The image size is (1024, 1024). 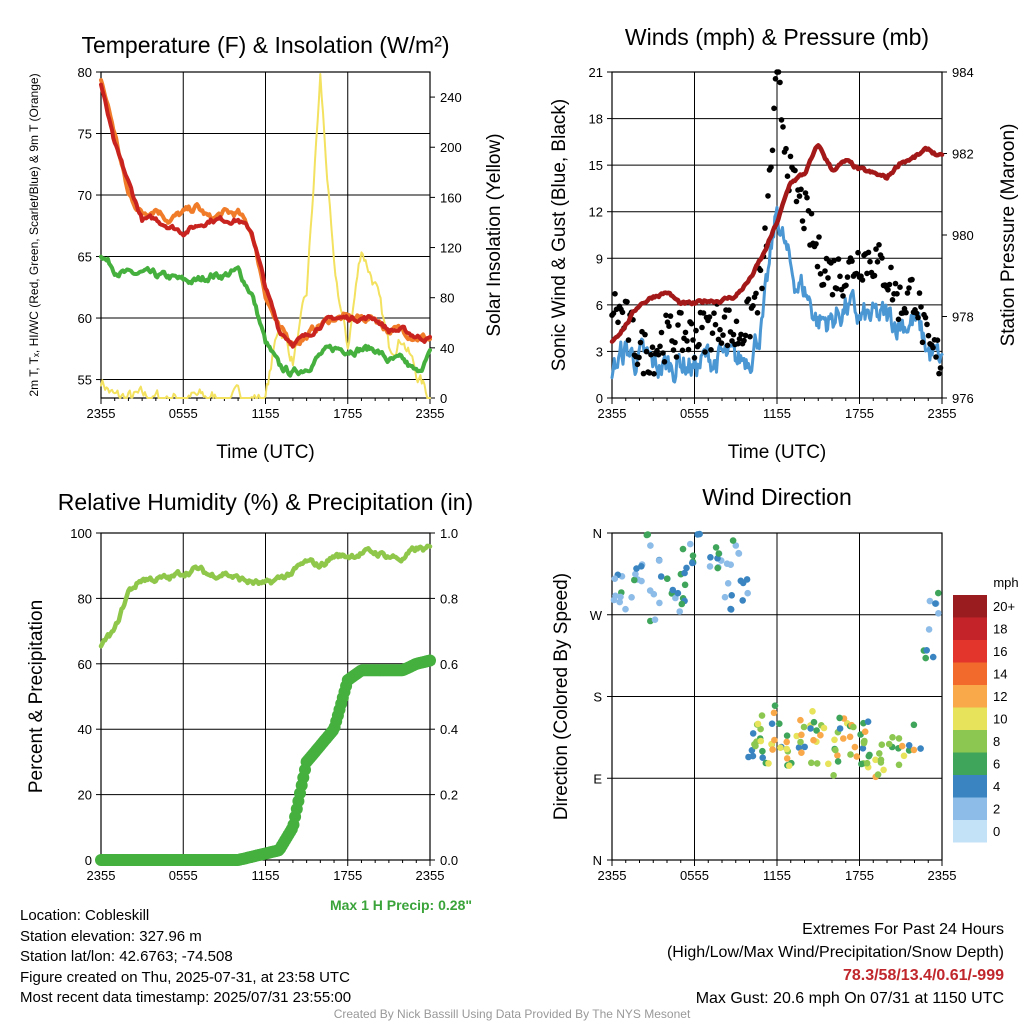 I want to click on extremes-values: 78.3/58/13.4/0.61/-999, so click(x=923, y=975).